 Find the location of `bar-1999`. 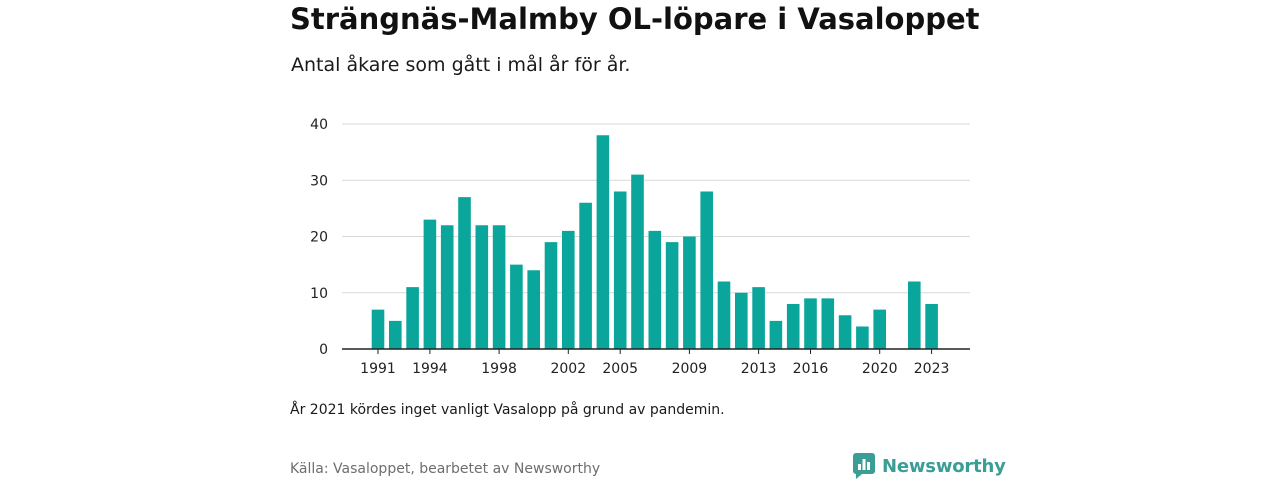

bar-1999 is located at coordinates (516, 306).